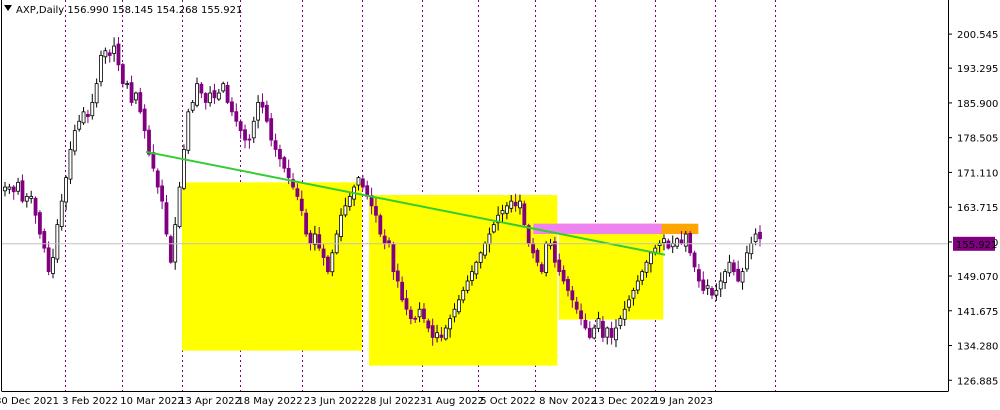 The image size is (1000, 410). What do you see at coordinates (977, 139) in the screenshot?
I see `y-tick-label: 178.505` at bounding box center [977, 139].